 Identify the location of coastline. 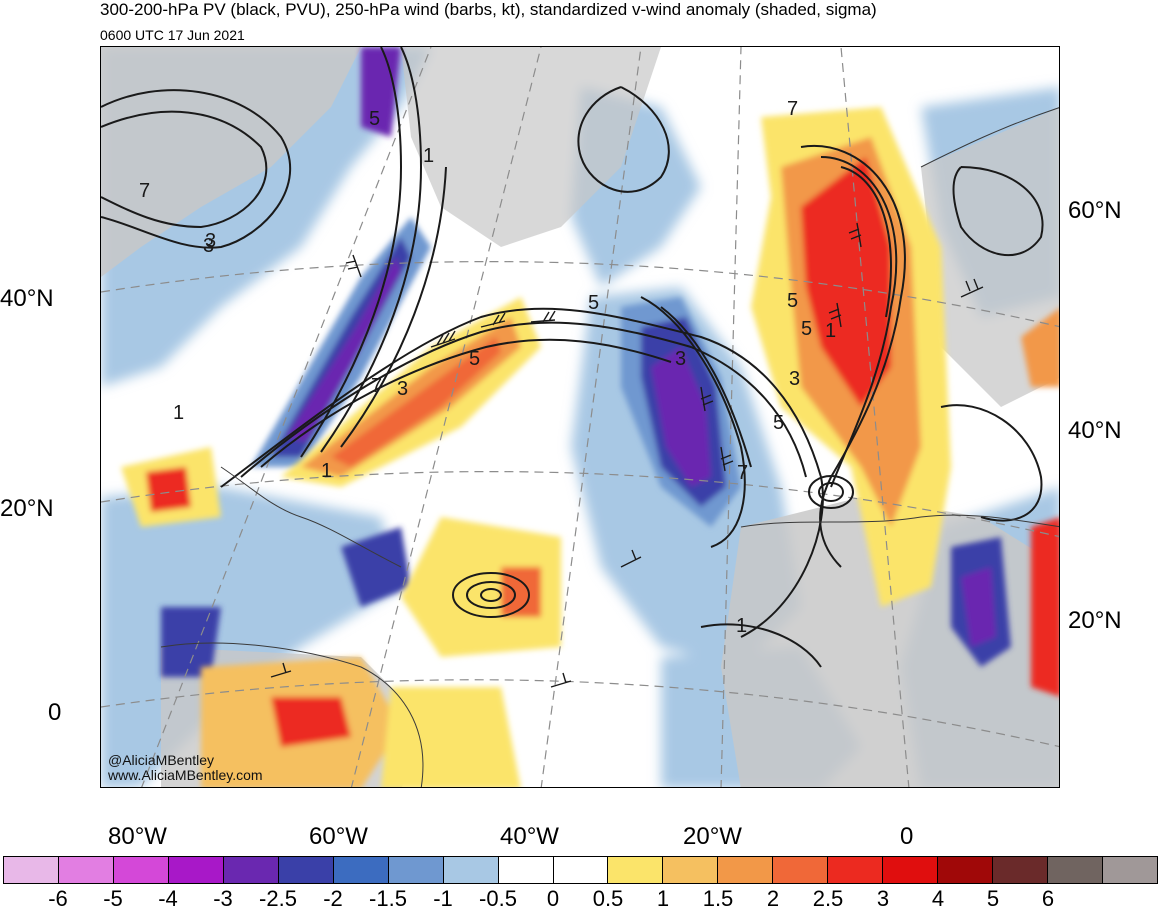
(989, 137).